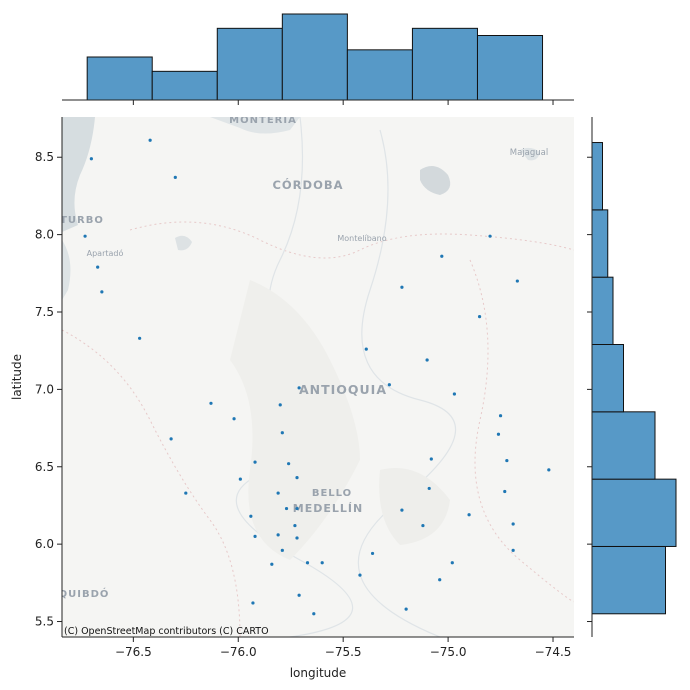 This screenshot has height=690, width=690. Describe the element at coordinates (105, 253) in the screenshot. I see `map-label-apartado: Apartadó` at that location.